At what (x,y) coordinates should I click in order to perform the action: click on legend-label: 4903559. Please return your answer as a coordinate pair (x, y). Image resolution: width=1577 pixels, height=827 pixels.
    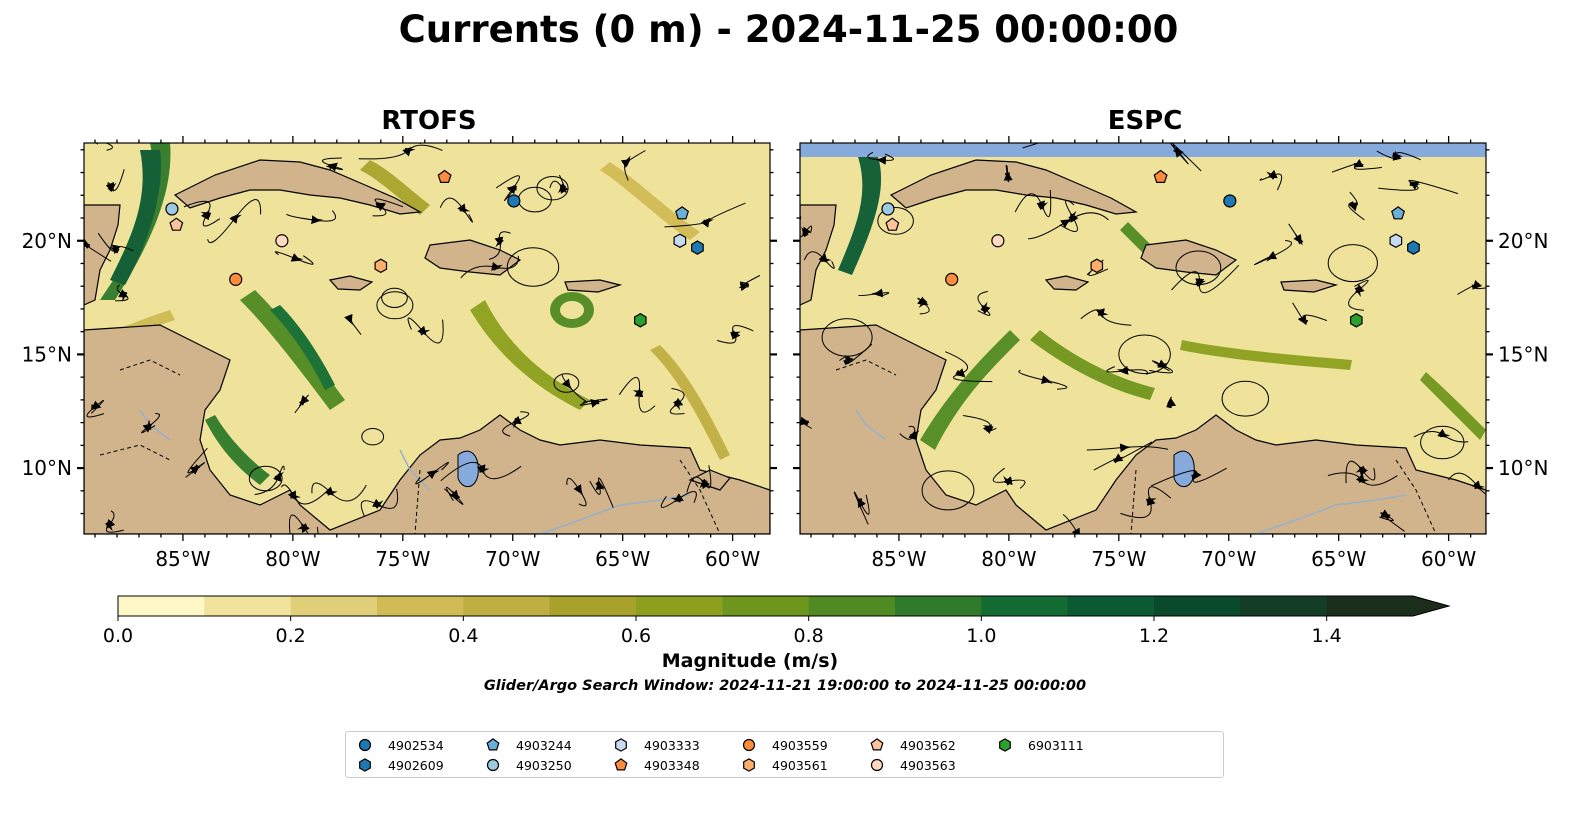
    Looking at the image, I should click on (800, 745).